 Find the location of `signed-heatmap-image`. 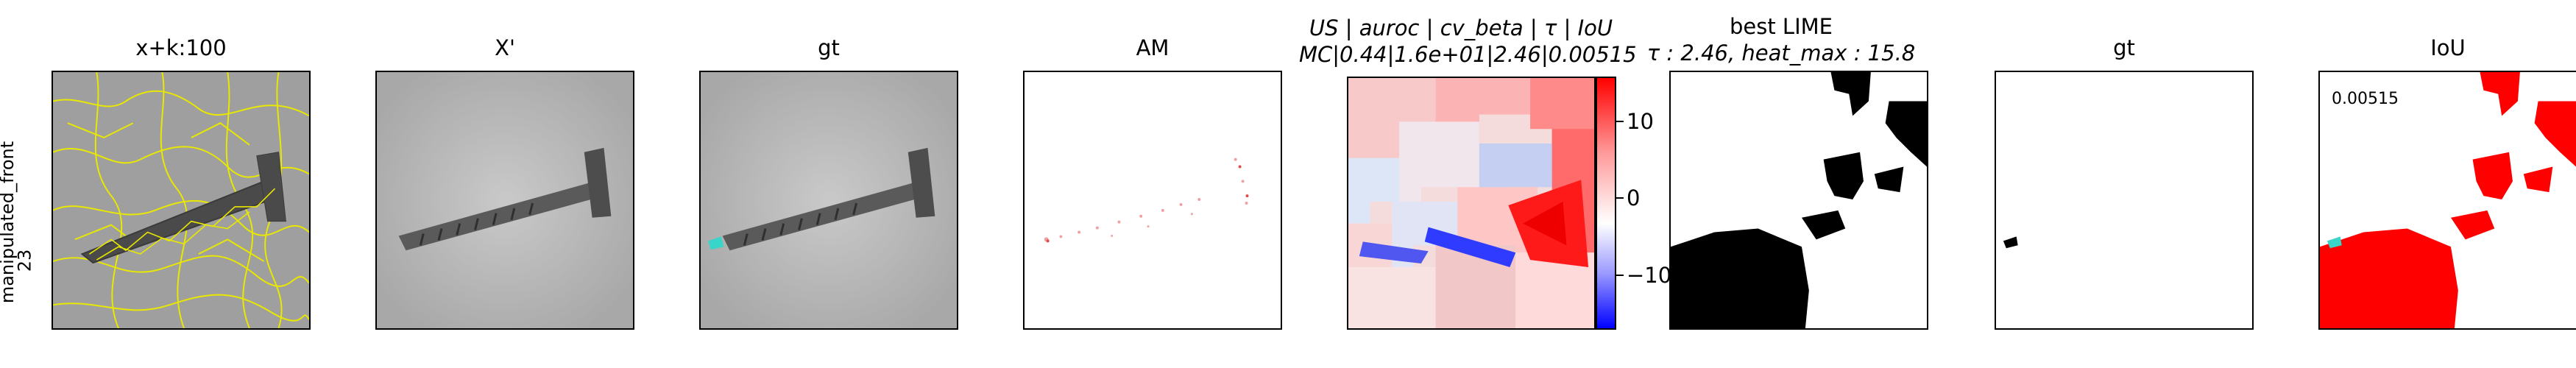

signed-heatmap-image is located at coordinates (1471, 203).